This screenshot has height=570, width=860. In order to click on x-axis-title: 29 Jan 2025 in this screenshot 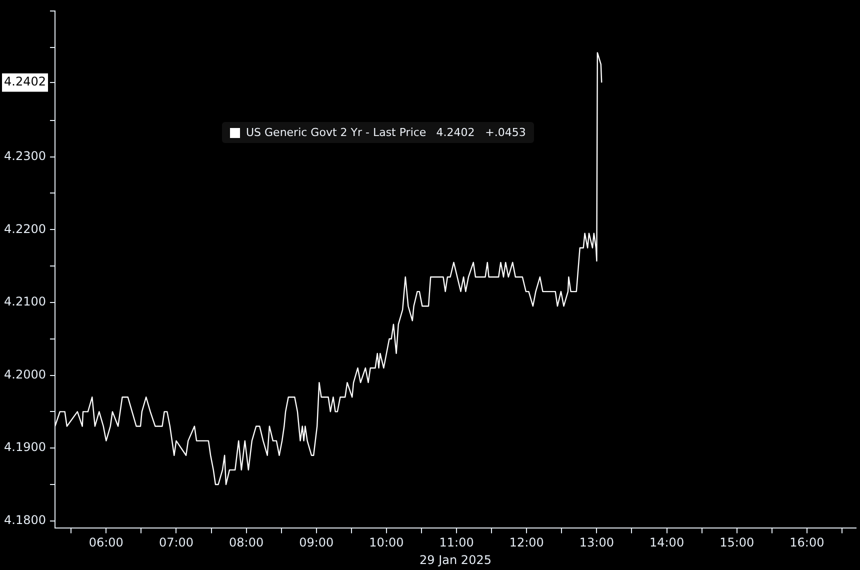, I will do `click(456, 559)`.